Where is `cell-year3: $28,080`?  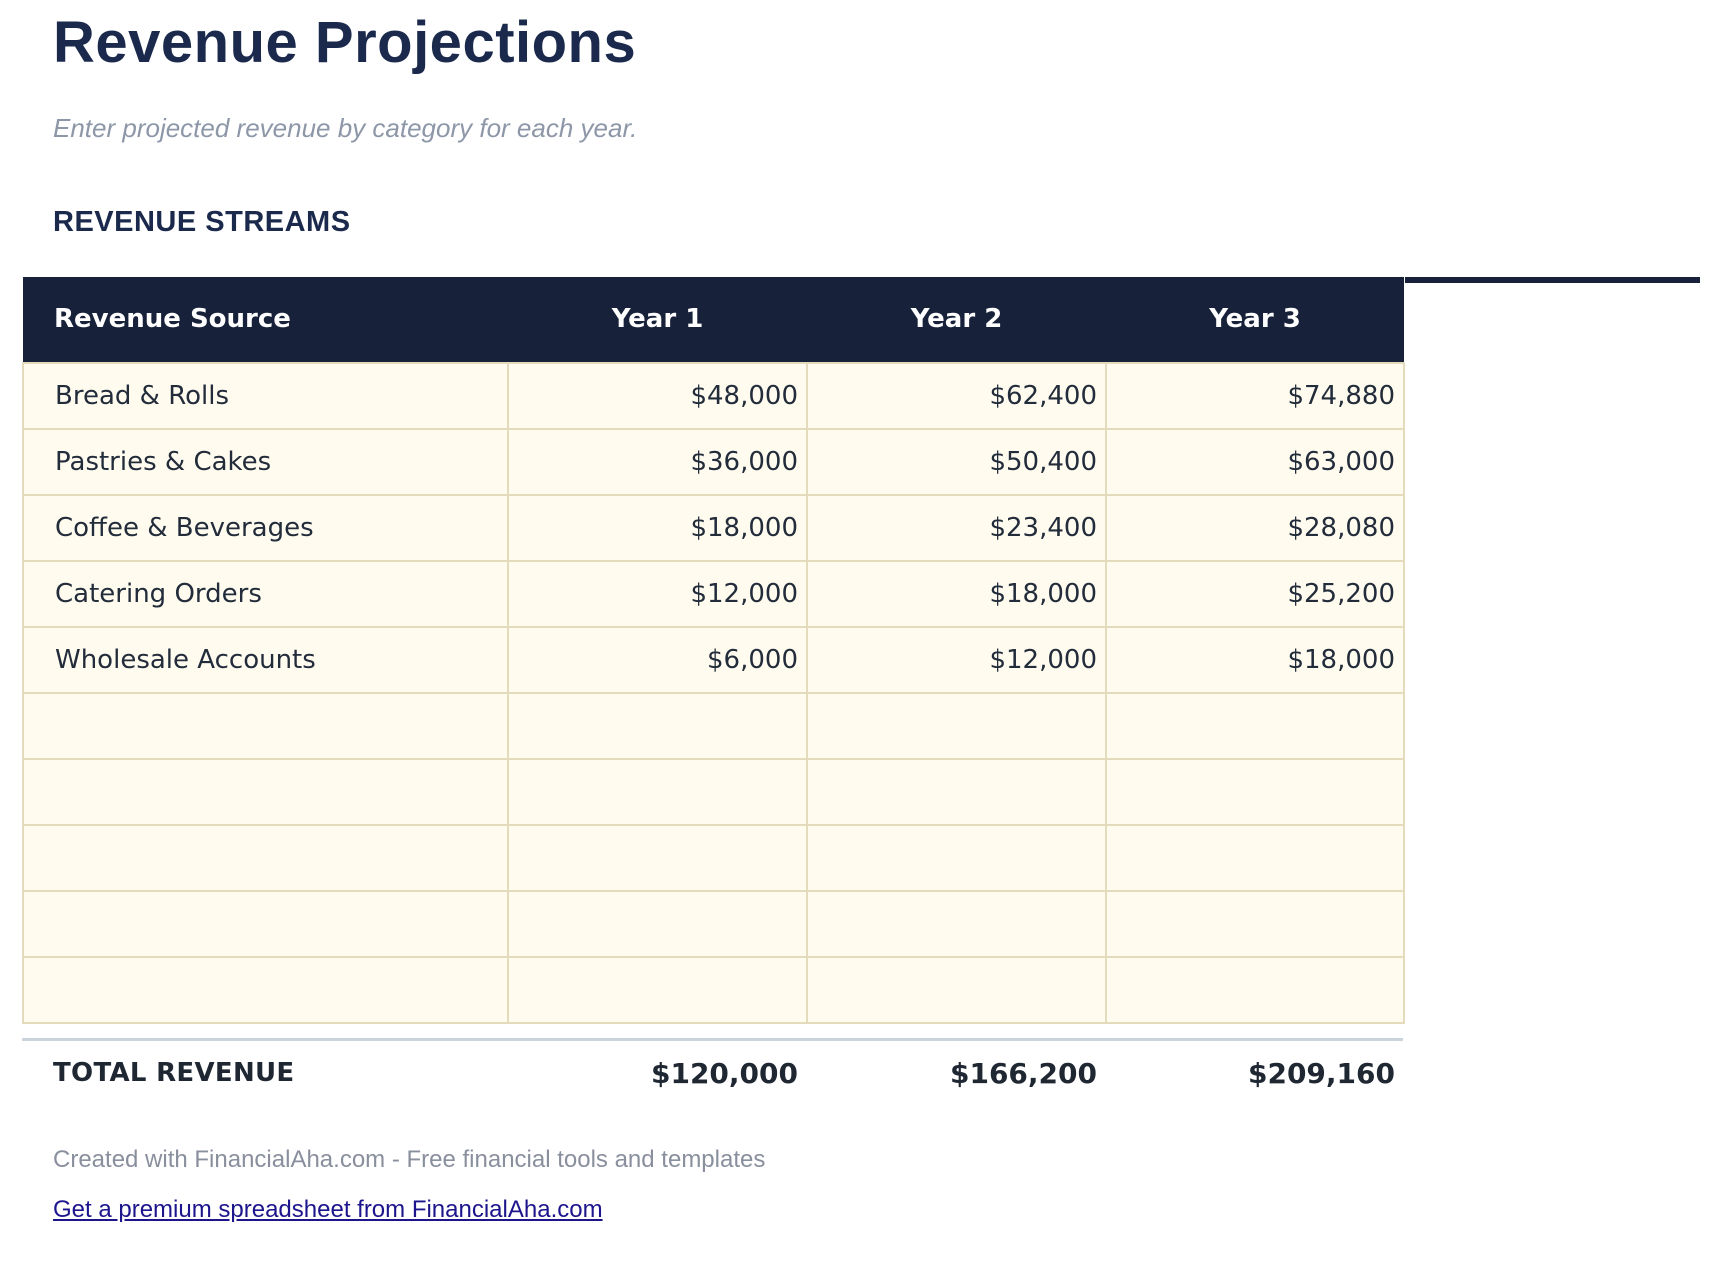 cell-year3: $28,080 is located at coordinates (1255, 527).